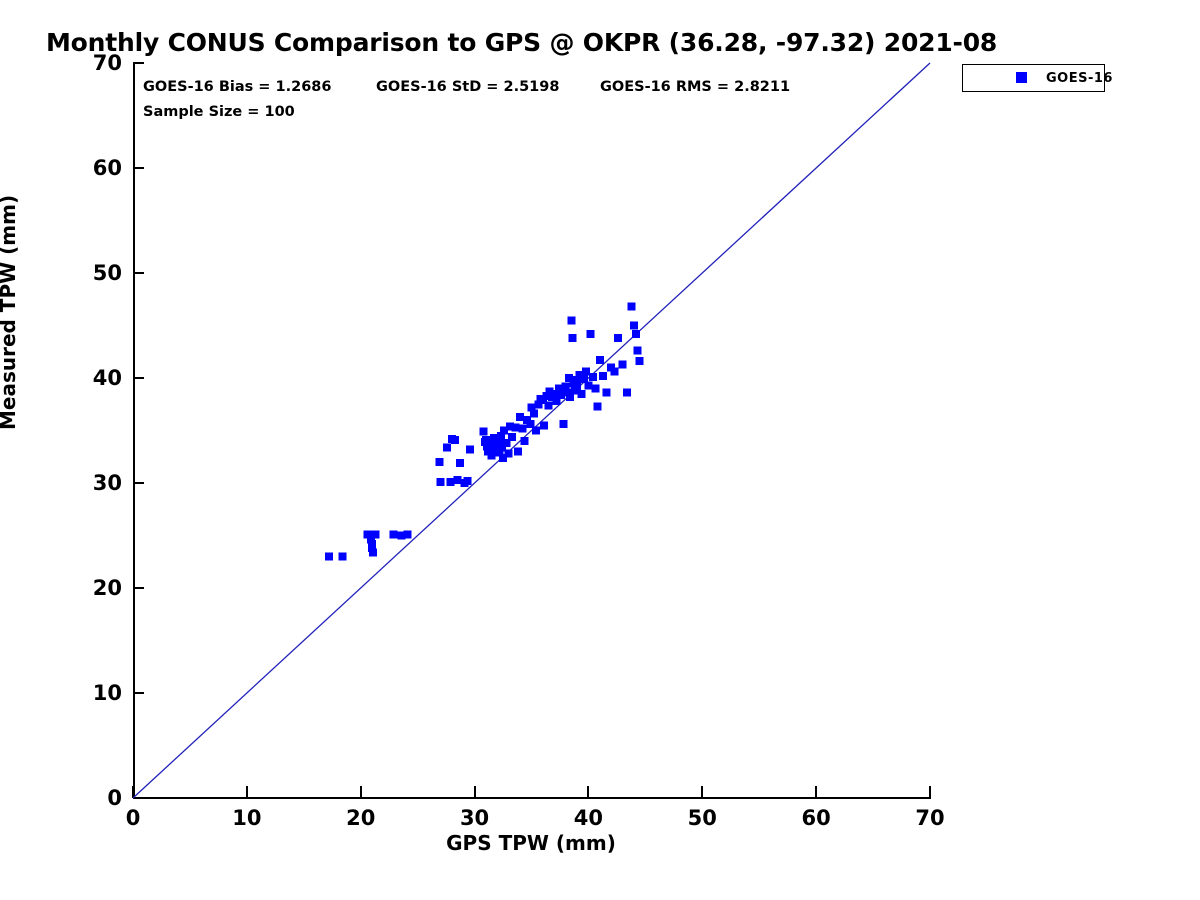  Describe the element at coordinates (695, 87) in the screenshot. I see `stat-rms: GOES-16 RMS = 2.8211` at that location.